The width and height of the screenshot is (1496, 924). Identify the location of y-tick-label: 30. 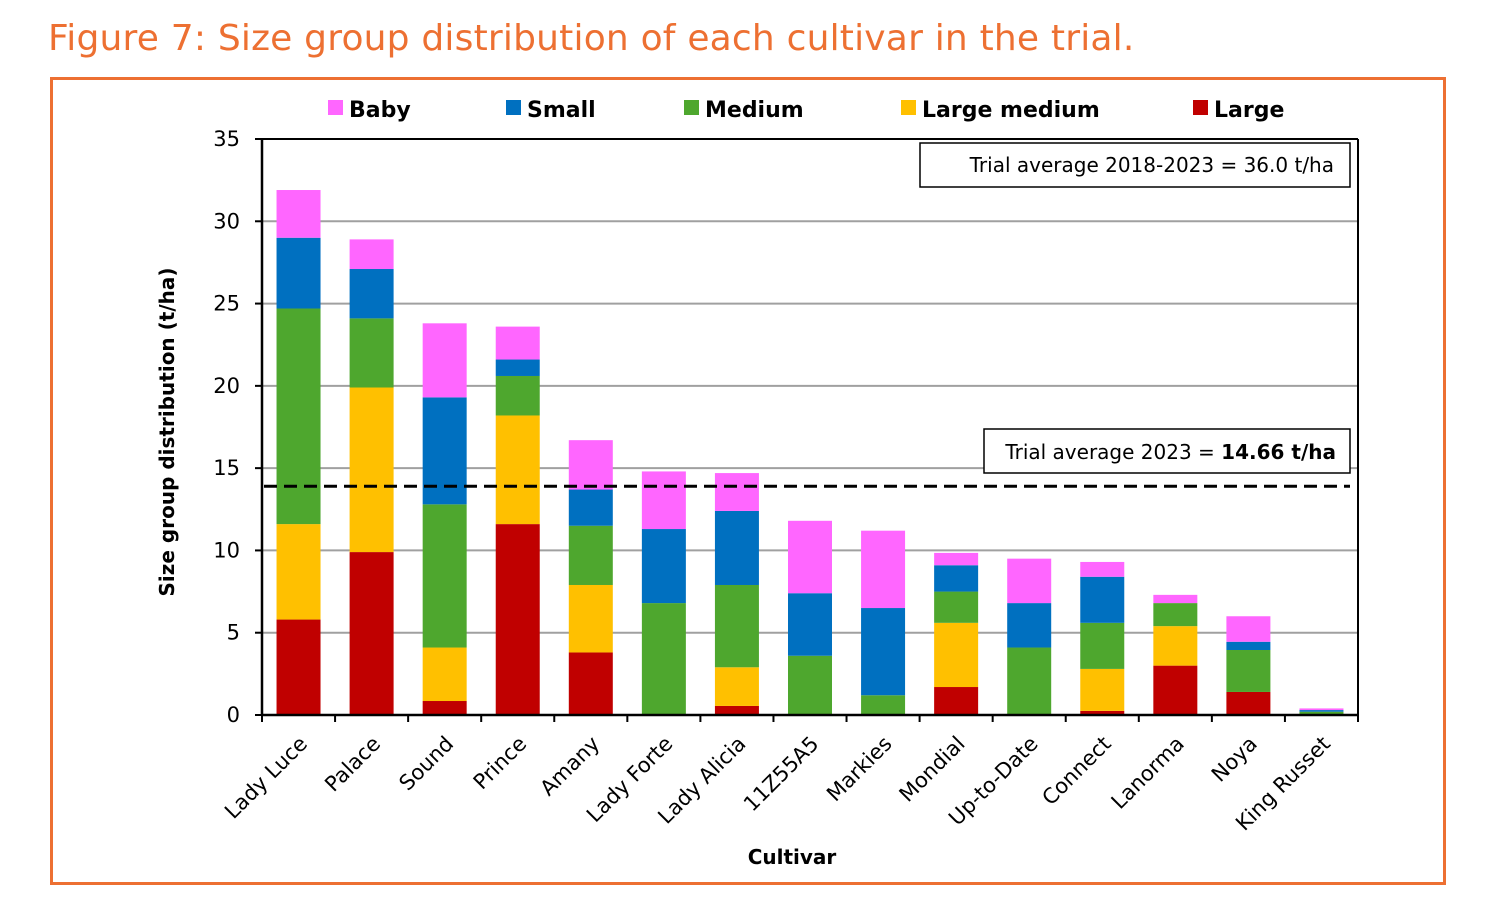
(226, 221).